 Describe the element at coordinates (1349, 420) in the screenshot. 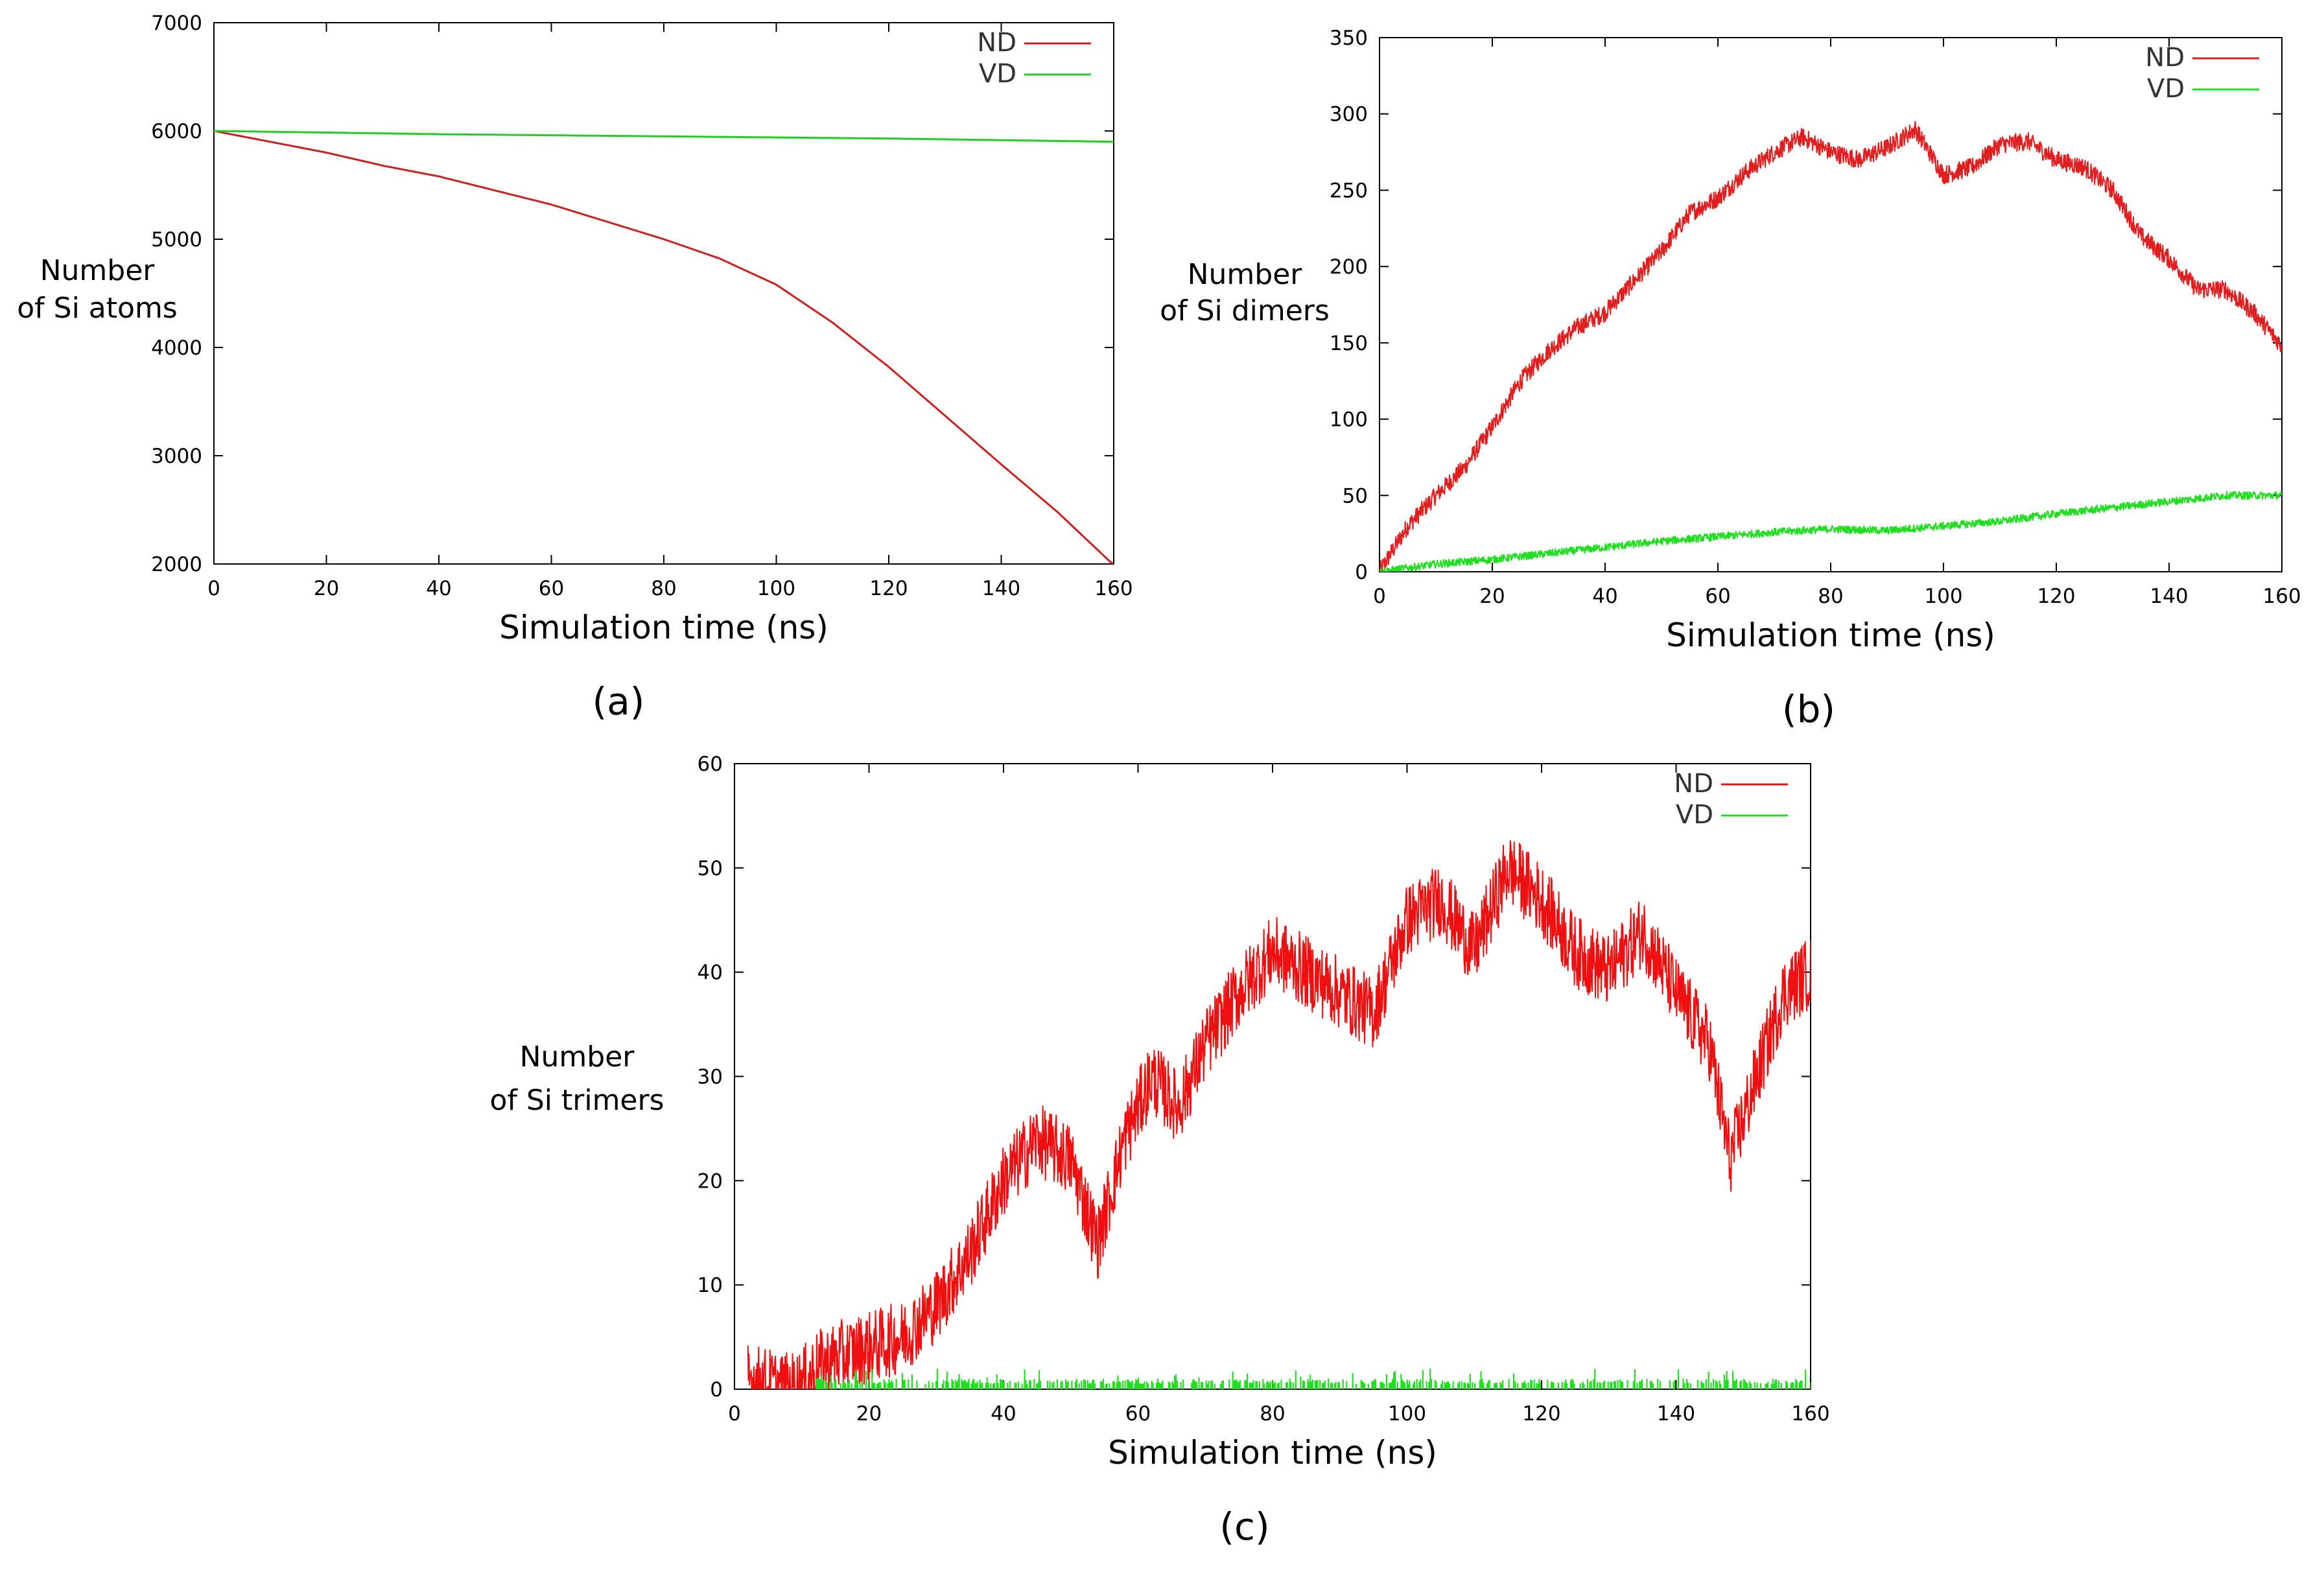

I see `y-tick-label: 100` at that location.